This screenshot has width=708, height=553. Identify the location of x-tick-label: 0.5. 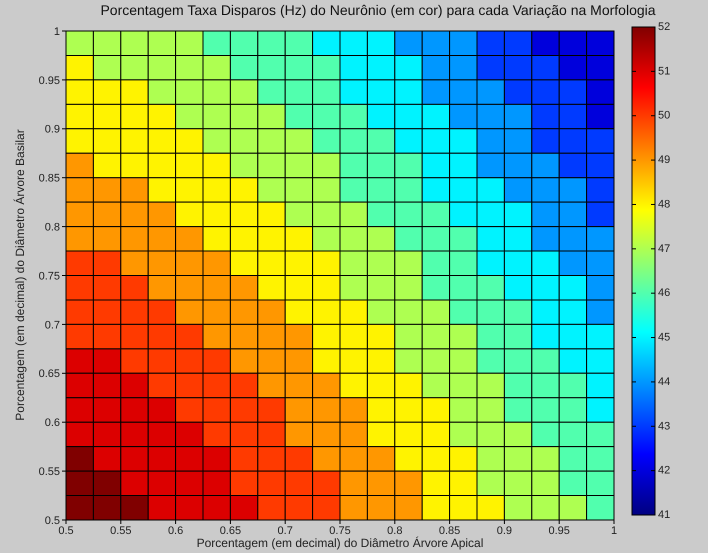
(66, 530).